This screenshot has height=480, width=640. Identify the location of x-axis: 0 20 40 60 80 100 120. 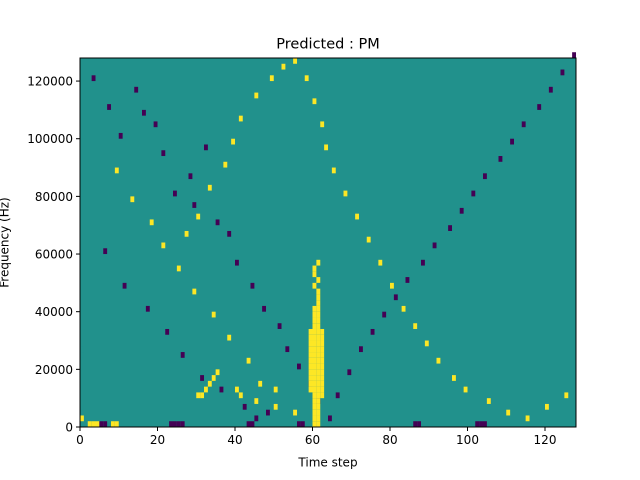
(316, 437).